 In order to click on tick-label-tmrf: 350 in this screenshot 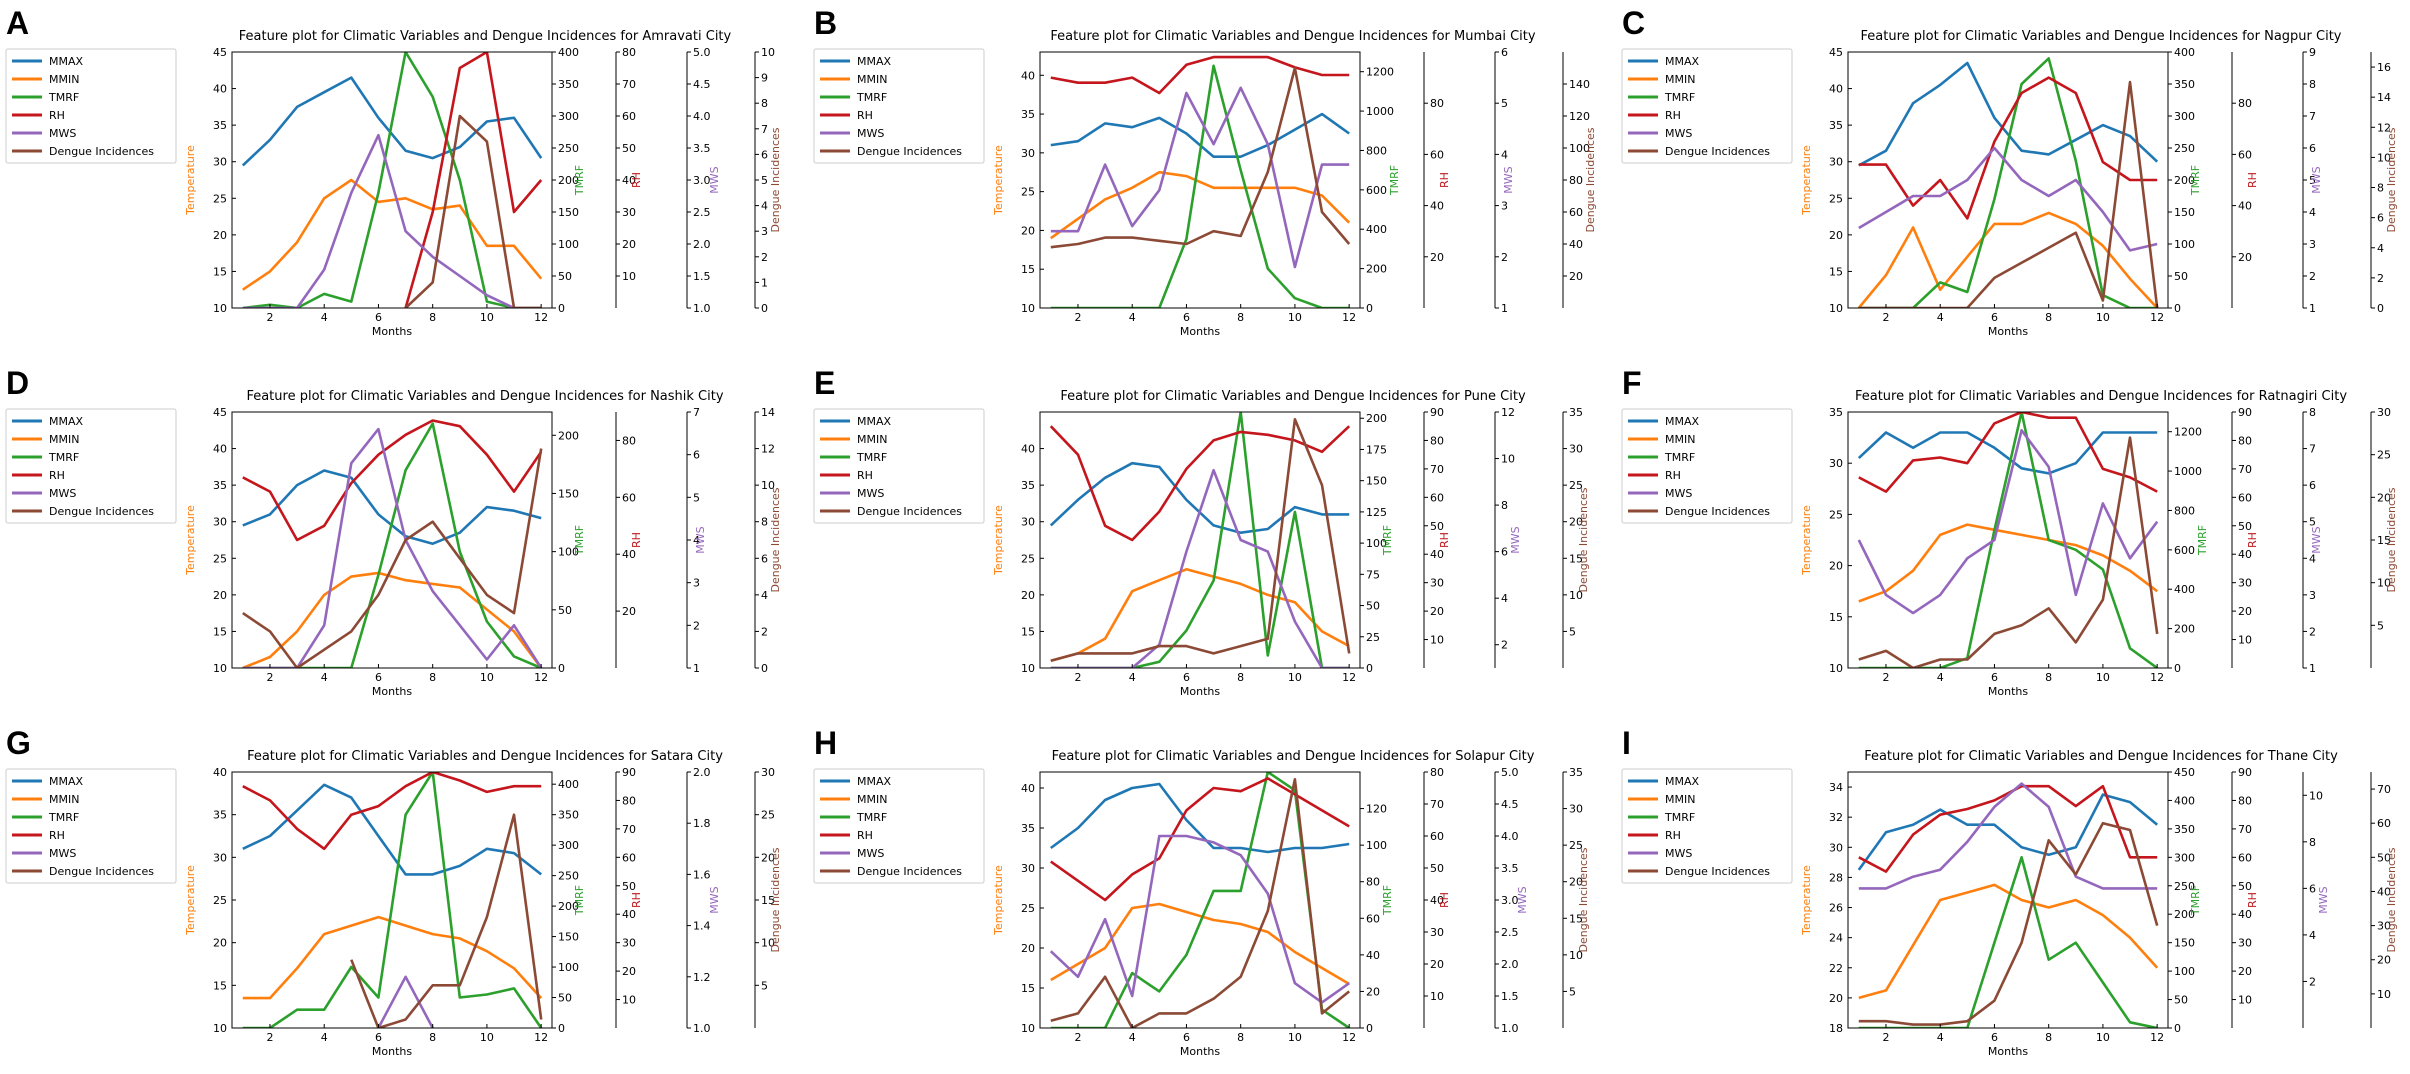, I will do `click(568, 815)`.